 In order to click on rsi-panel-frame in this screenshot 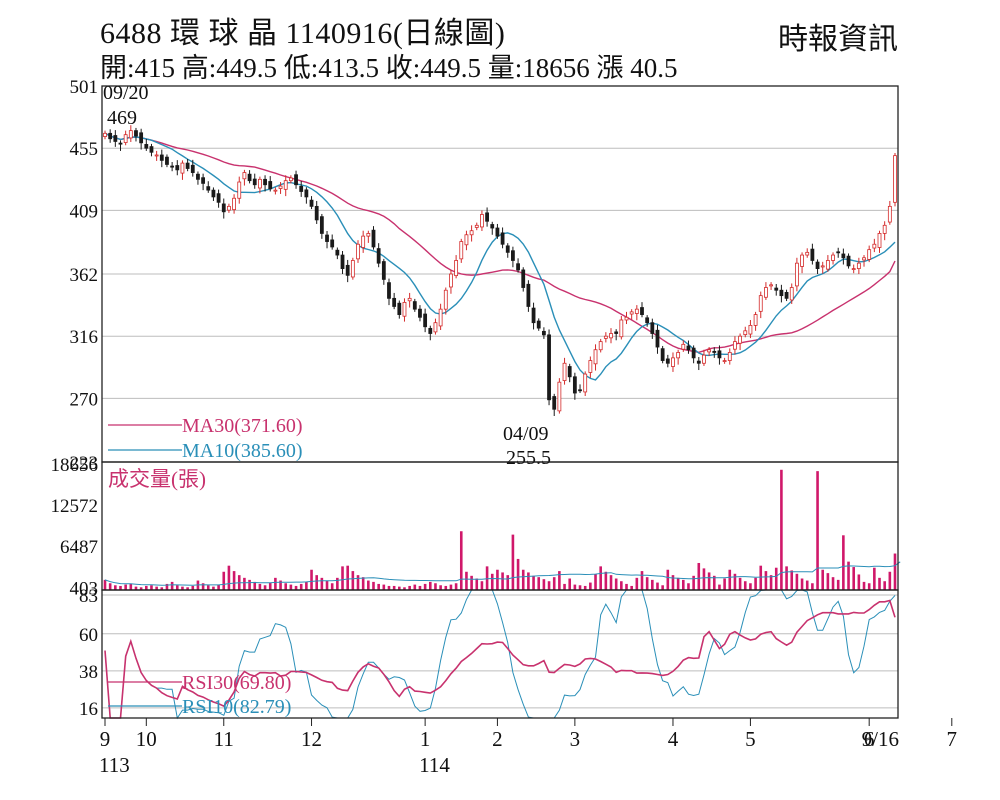, I will do `click(500, 654)`.